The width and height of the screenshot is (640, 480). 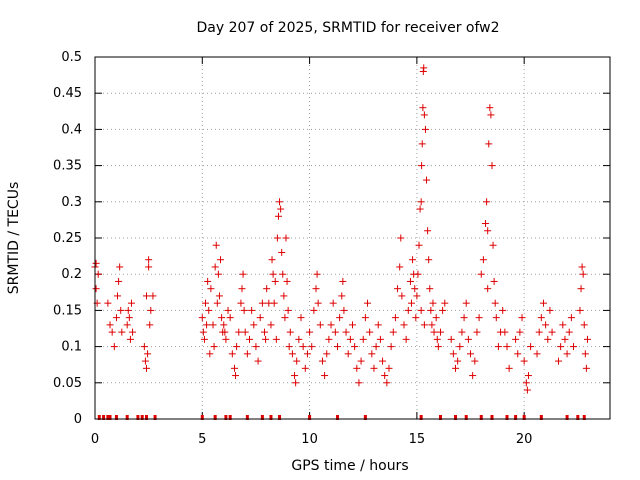 What do you see at coordinates (71, 347) in the screenshot?
I see `y-tick-label: 0.1` at bounding box center [71, 347].